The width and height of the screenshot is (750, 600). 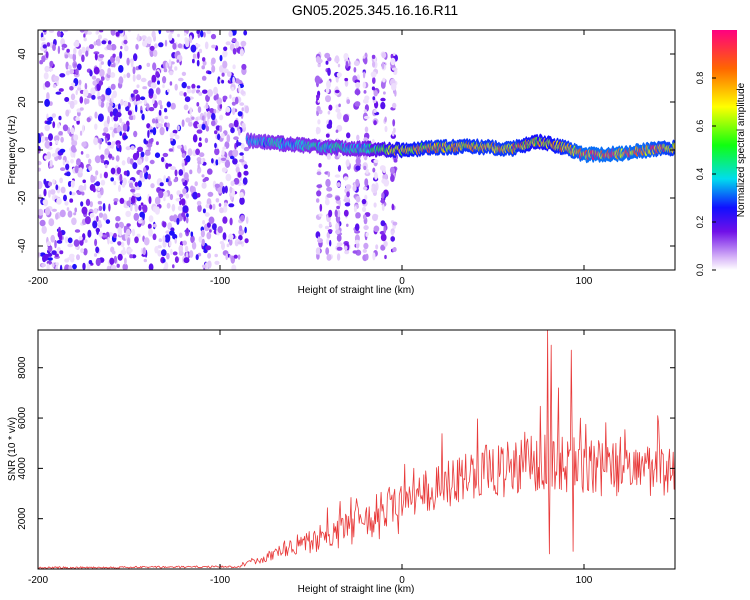 I want to click on x-tick-label: 0, so click(x=402, y=580).